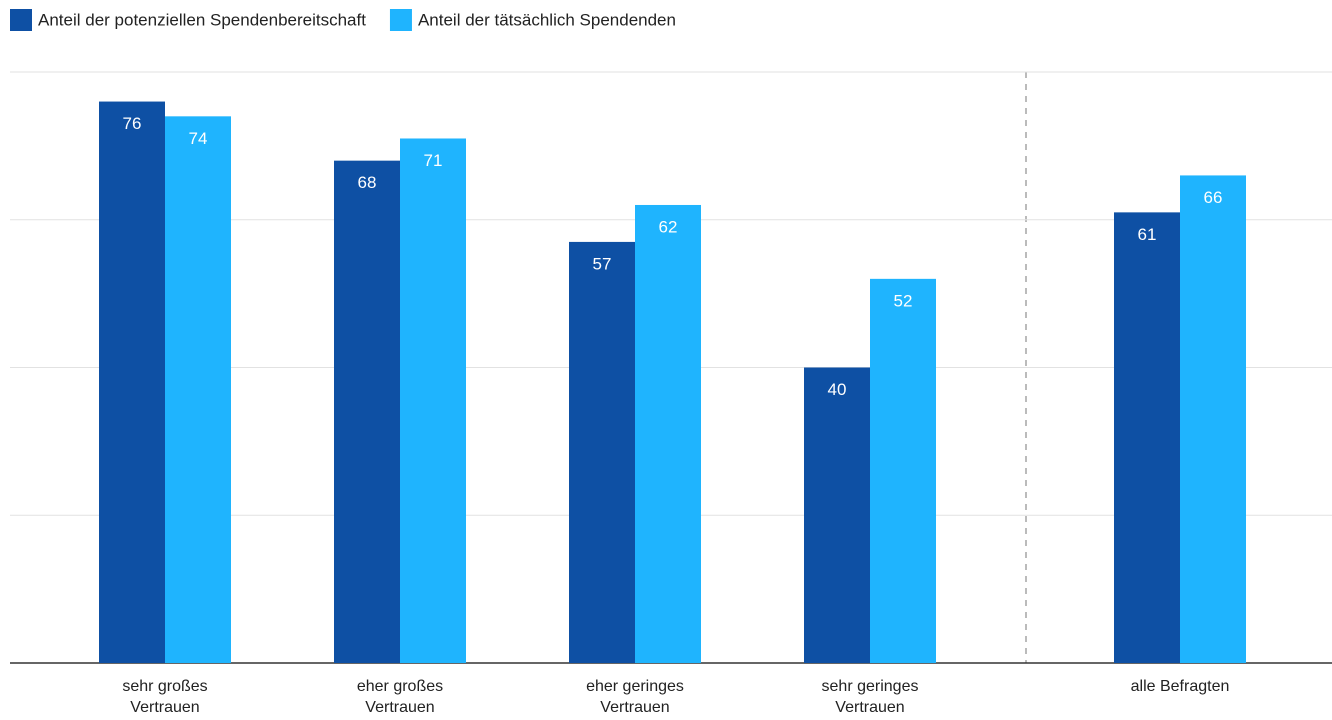 This screenshot has height=720, width=1332. Describe the element at coordinates (1180, 686) in the screenshot. I see `x-tick-label: alle Befragten` at that location.